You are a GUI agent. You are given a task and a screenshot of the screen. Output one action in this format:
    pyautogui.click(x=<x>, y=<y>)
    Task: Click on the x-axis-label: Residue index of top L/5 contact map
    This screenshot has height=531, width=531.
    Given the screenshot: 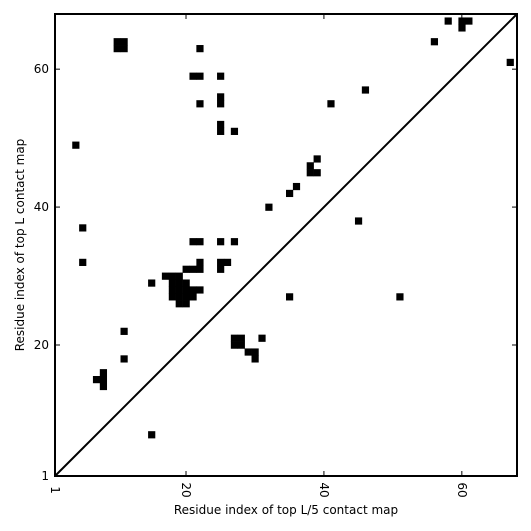 What is the action you would take?
    pyautogui.click(x=286, y=510)
    